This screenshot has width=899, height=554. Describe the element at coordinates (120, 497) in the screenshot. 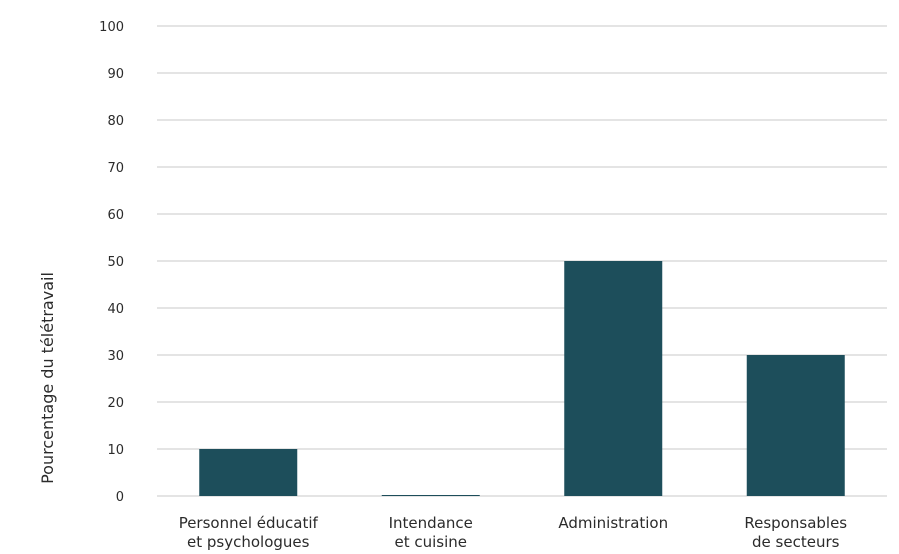

I see `y-tick-label: 0` at that location.